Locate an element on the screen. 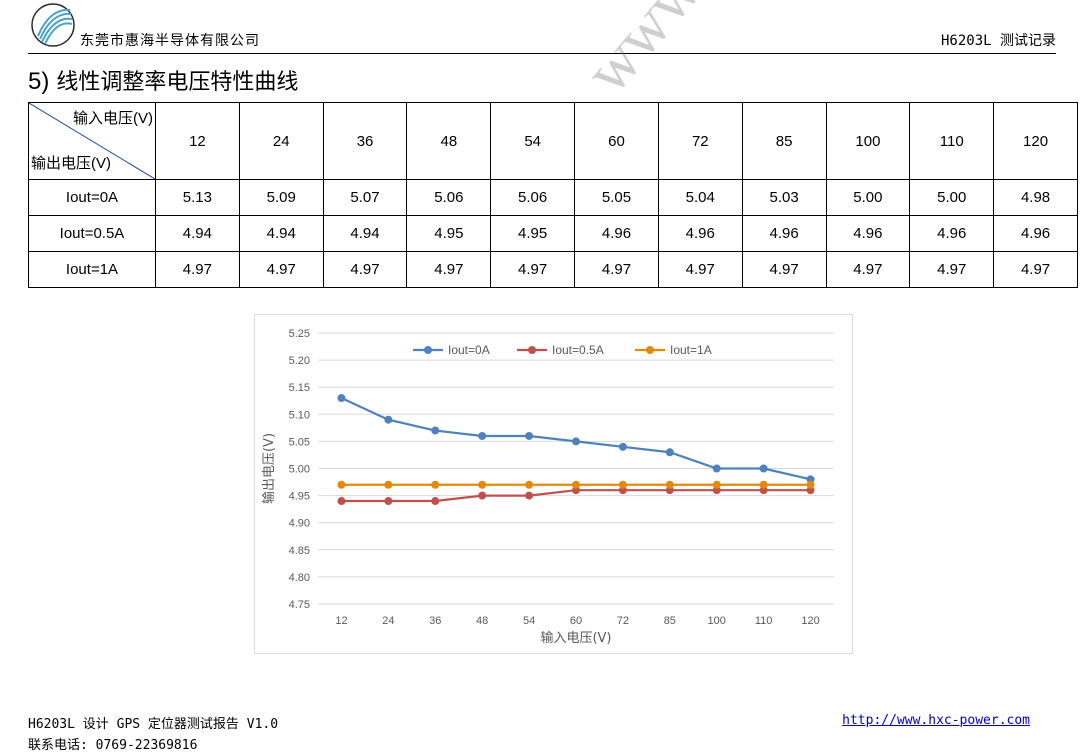 Image resolution: width=1080 pixels, height=753 pixels. y-tick-label: 5.15 is located at coordinates (299, 388).